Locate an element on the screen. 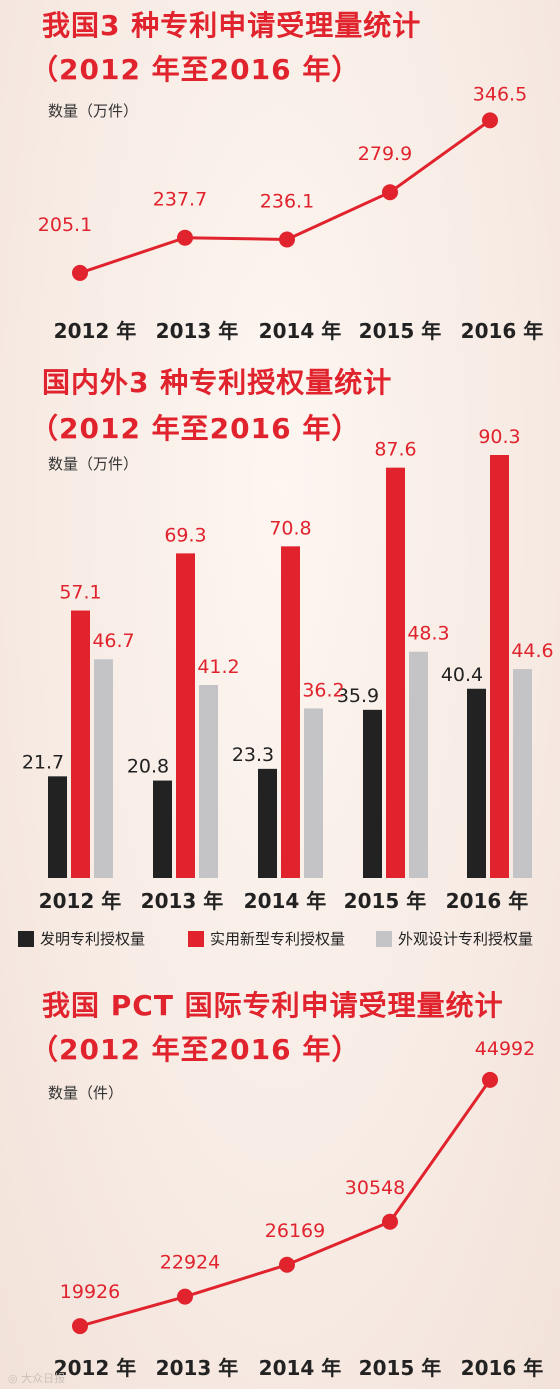 The width and height of the screenshot is (560, 1389). chart3-data-label-1: 22924 is located at coordinates (190, 1263).